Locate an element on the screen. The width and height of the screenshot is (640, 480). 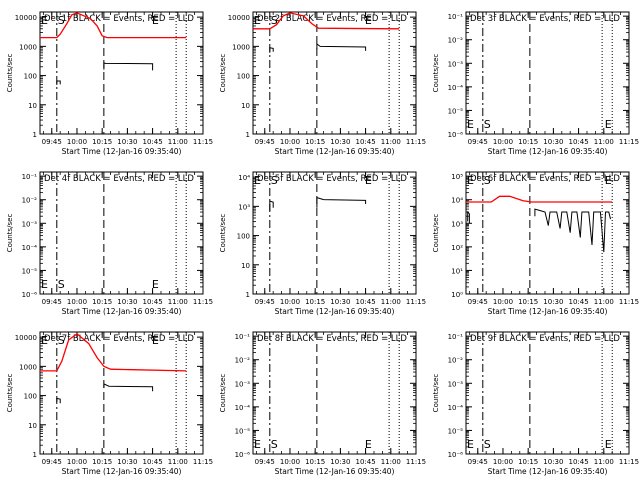
y-tick-label: 100 is located at coordinates (243, 237).